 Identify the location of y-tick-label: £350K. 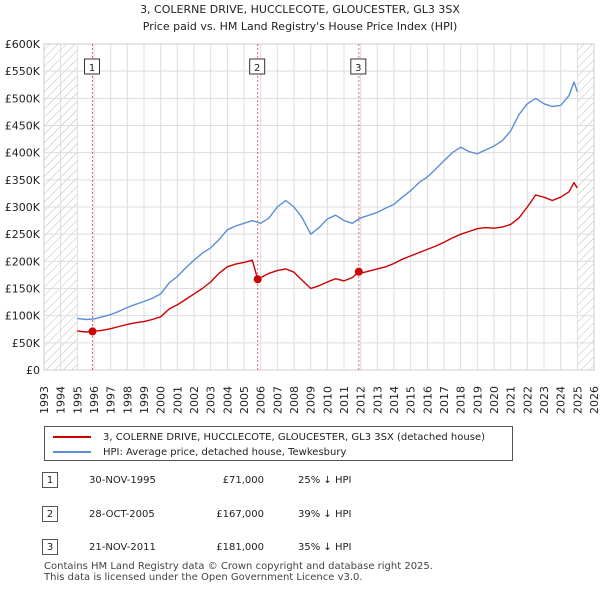
(23, 180).